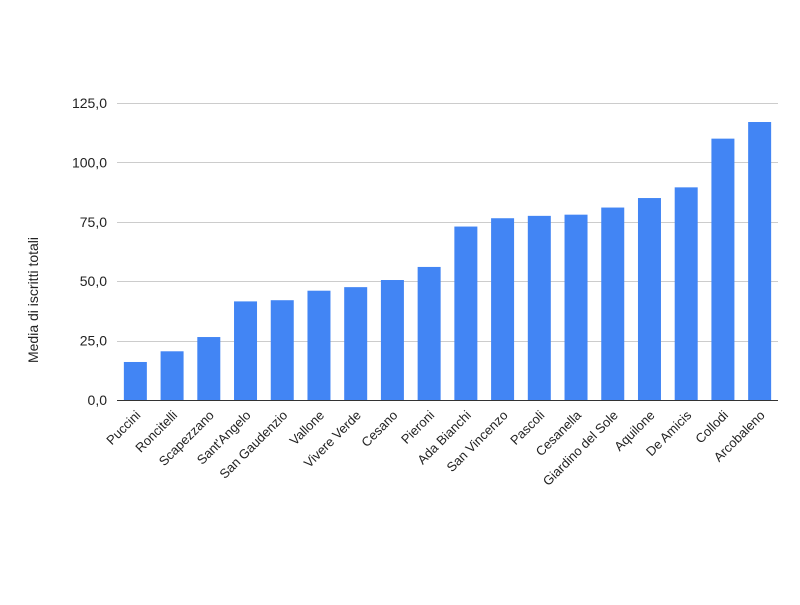  What do you see at coordinates (33, 300) in the screenshot?
I see `y-axis-title: Media di iscritti totali` at bounding box center [33, 300].